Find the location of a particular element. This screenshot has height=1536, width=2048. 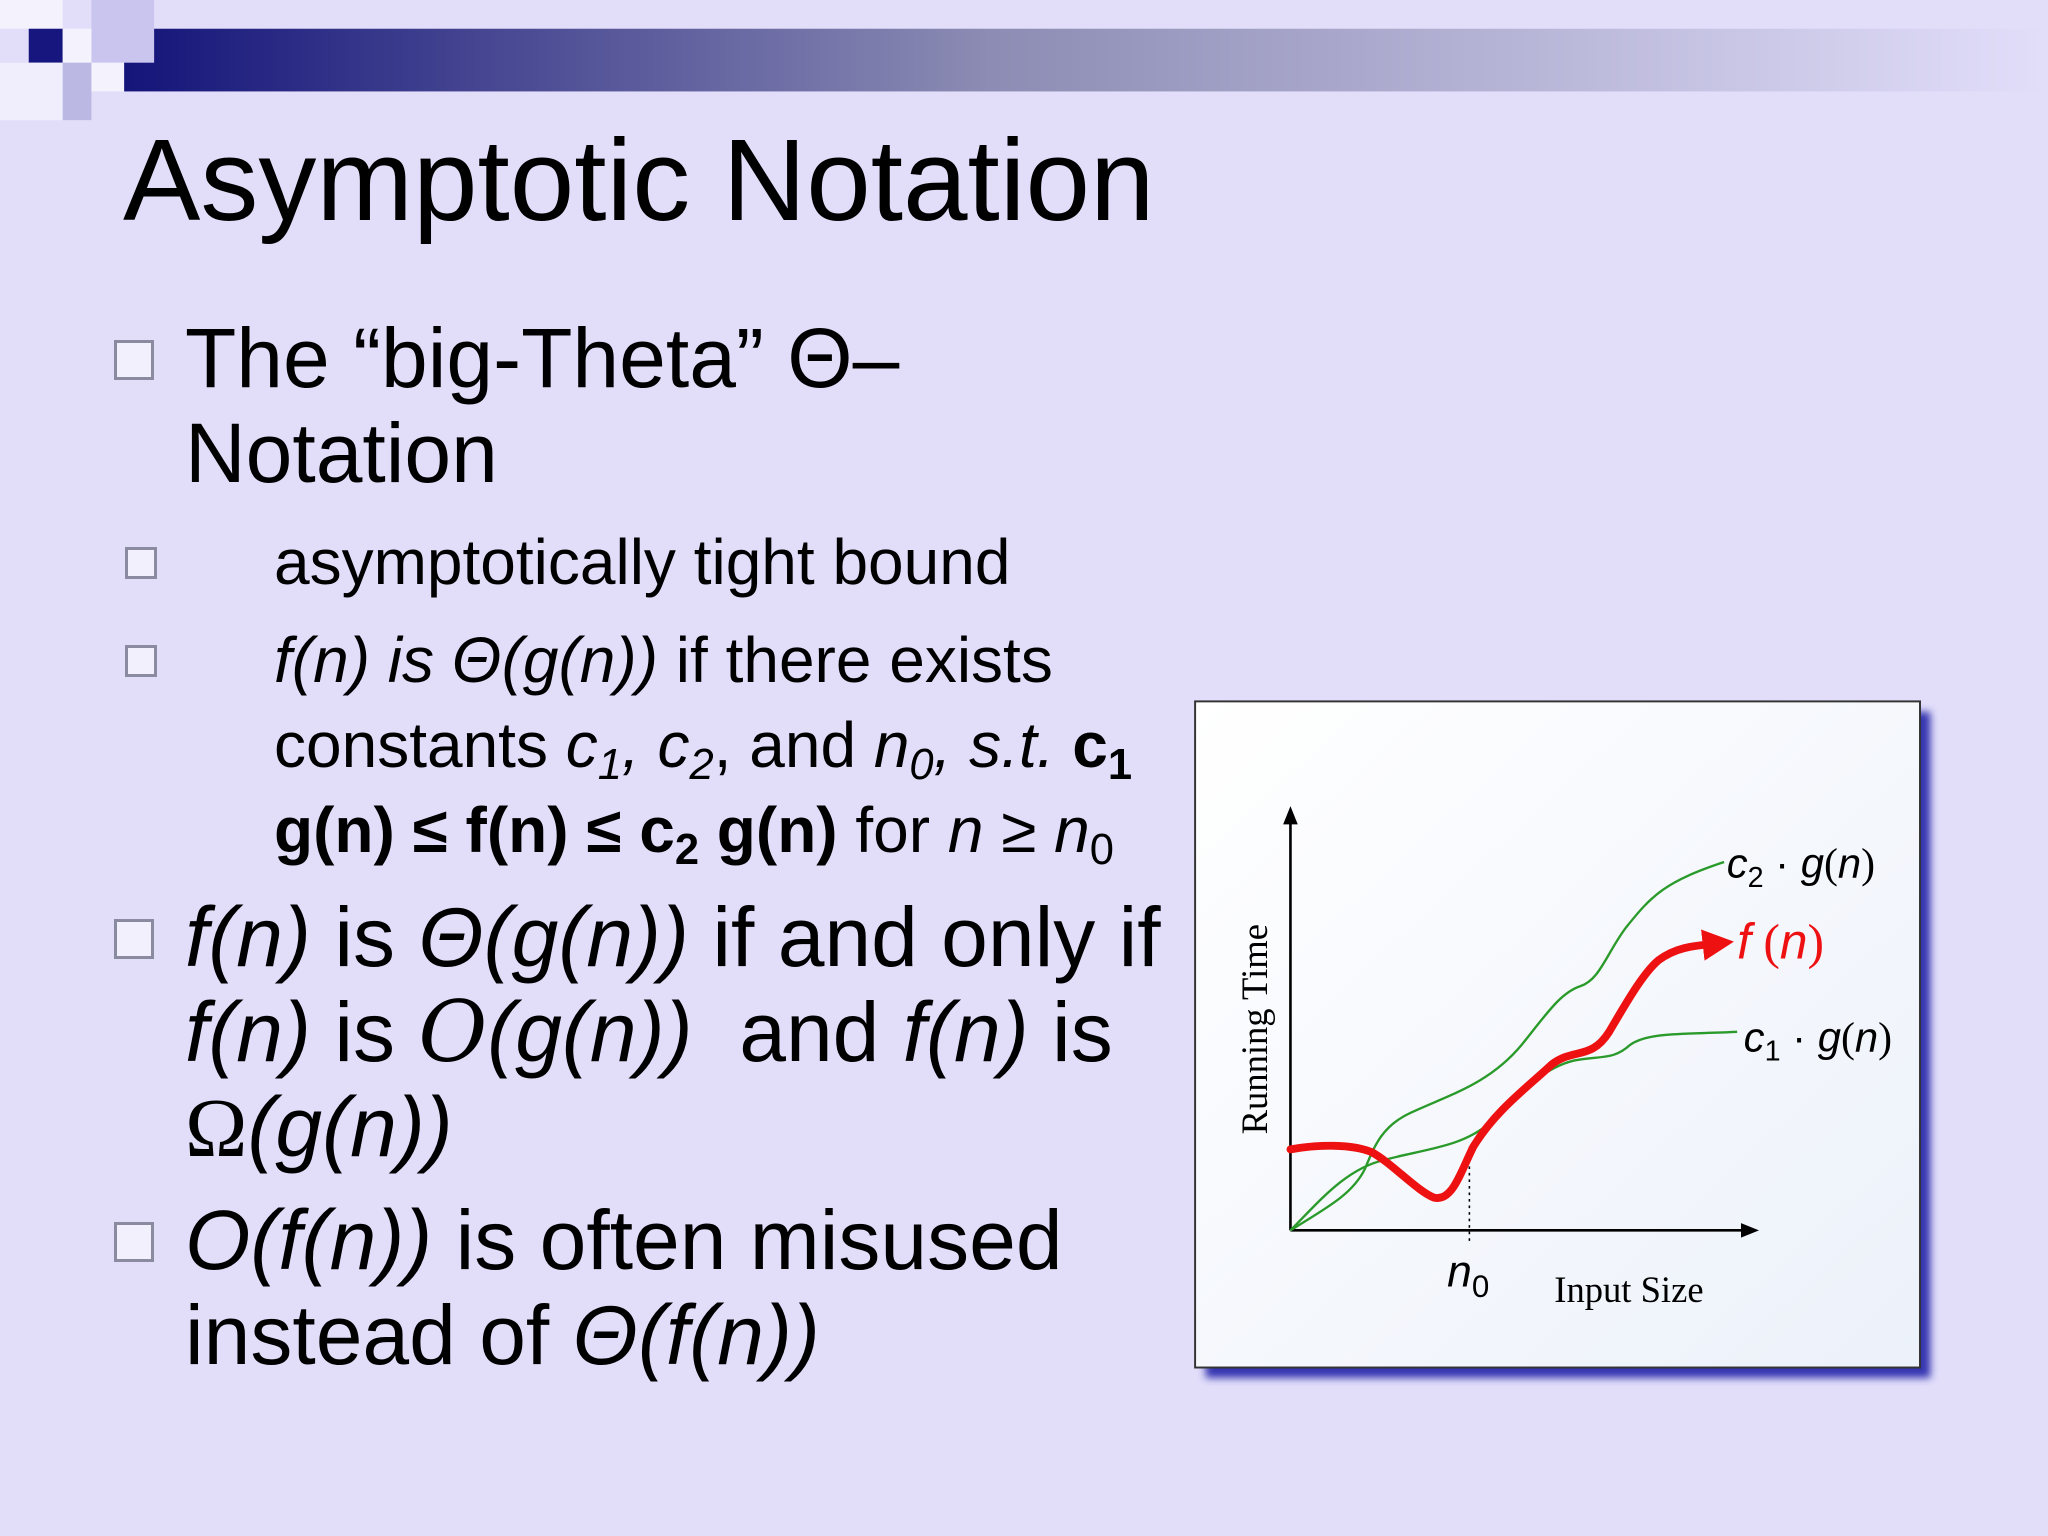

text-run: Θ(f(n)) is located at coordinates (696, 1335).